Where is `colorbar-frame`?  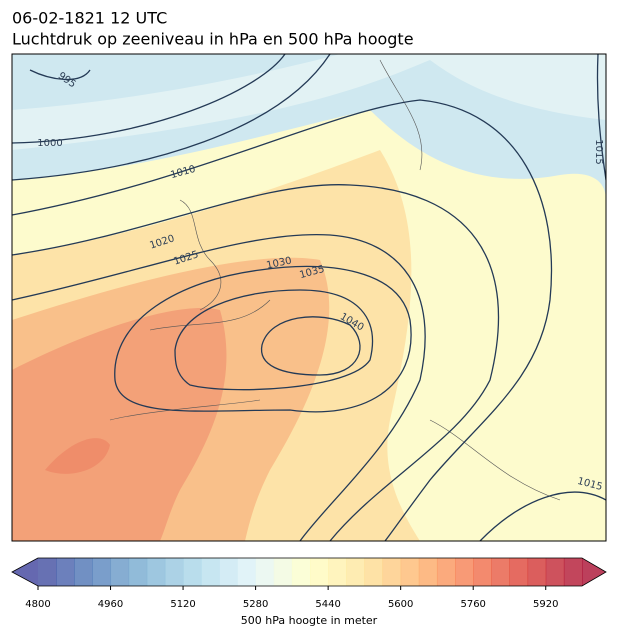
colorbar-frame is located at coordinates (309, 572).